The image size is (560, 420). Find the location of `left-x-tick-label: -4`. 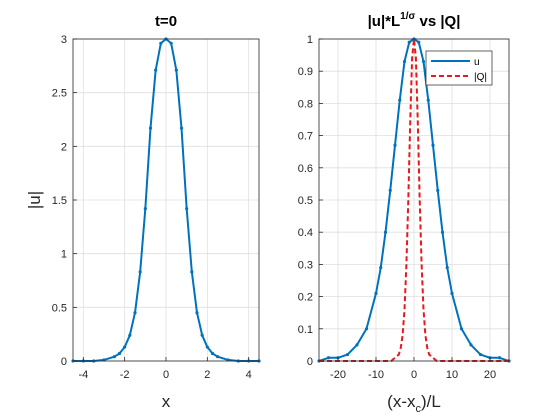

left-x-tick-label: -4 is located at coordinates (83, 375).